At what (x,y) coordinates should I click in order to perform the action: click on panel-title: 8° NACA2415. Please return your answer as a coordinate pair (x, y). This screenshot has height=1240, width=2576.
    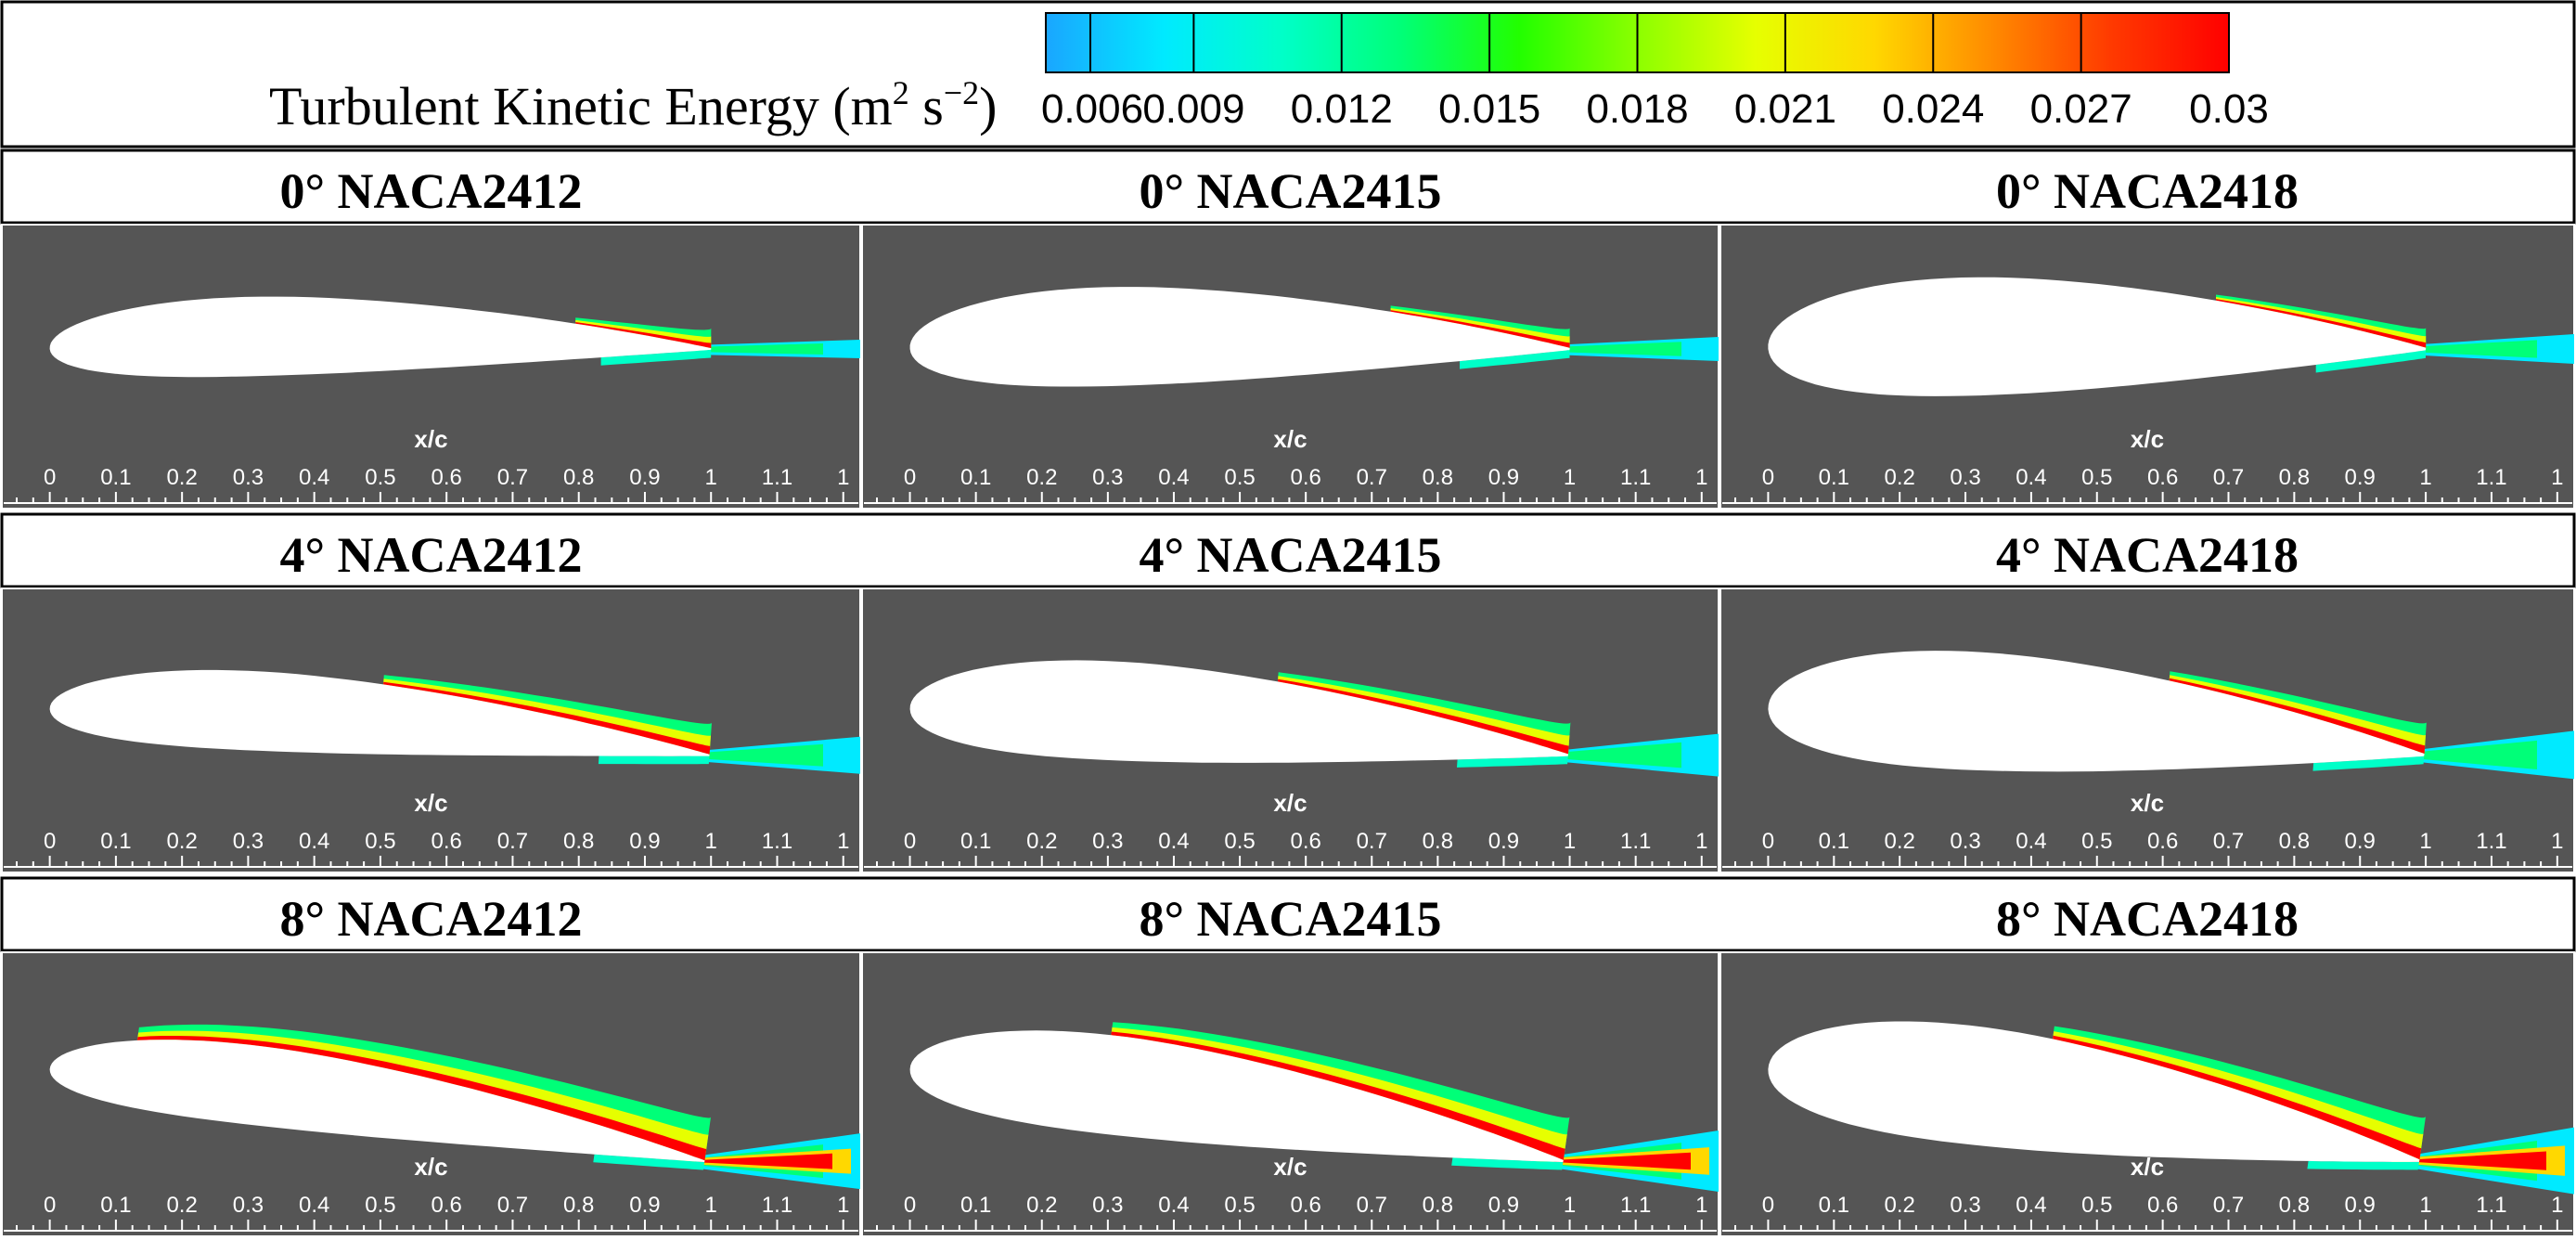
    Looking at the image, I should click on (1290, 919).